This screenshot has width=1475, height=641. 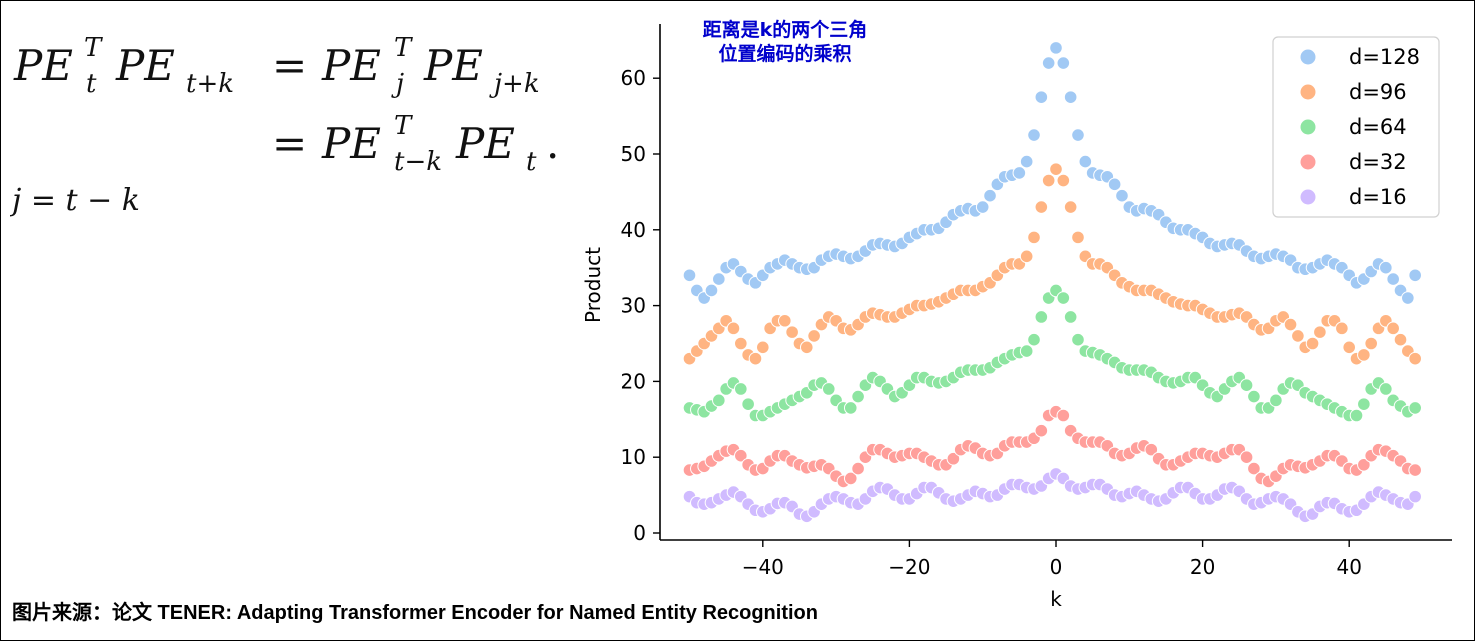 What do you see at coordinates (91, 84) in the screenshot?
I see `formula-sub-1: t` at bounding box center [91, 84].